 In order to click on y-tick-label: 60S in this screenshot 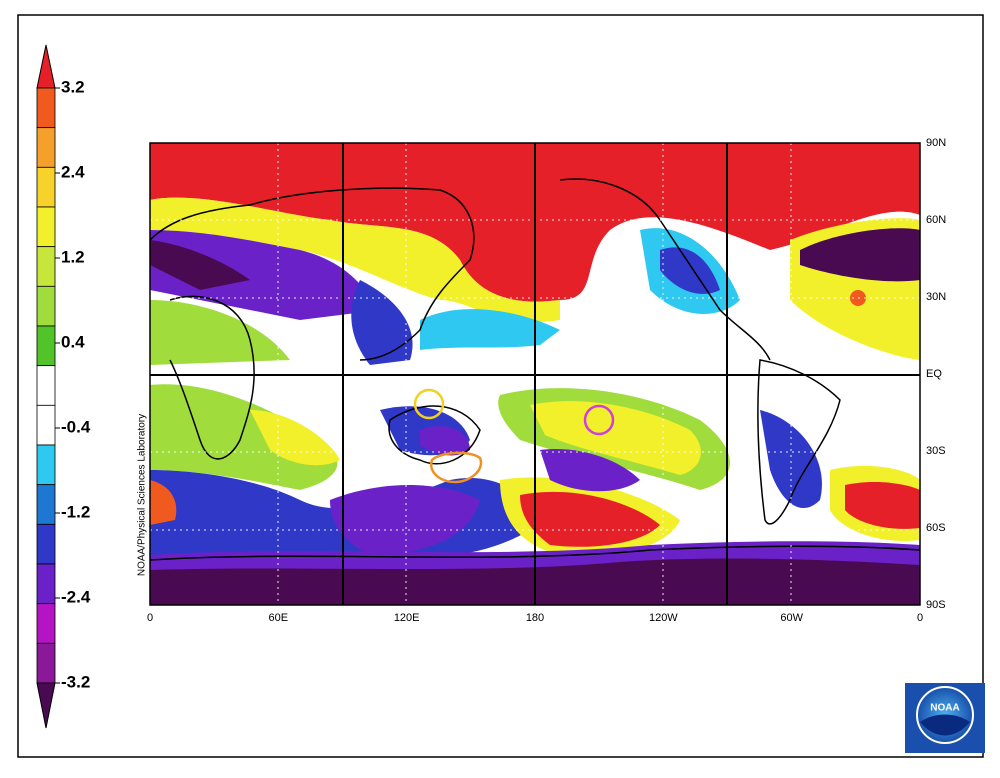, I will do `click(936, 528)`.